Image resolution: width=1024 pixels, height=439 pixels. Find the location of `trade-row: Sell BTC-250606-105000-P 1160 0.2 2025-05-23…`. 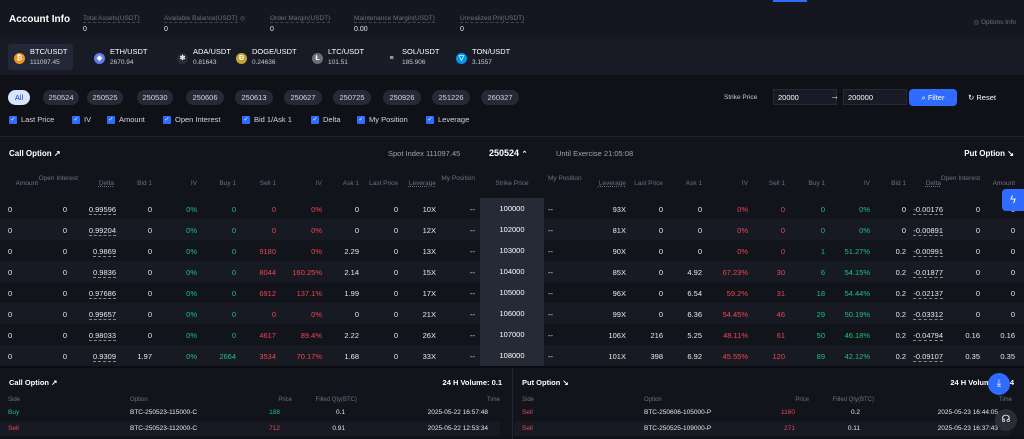

trade-row: Sell BTC-250606-105000-P 1160 0.2 2025-05-23… is located at coordinates (762, 413).